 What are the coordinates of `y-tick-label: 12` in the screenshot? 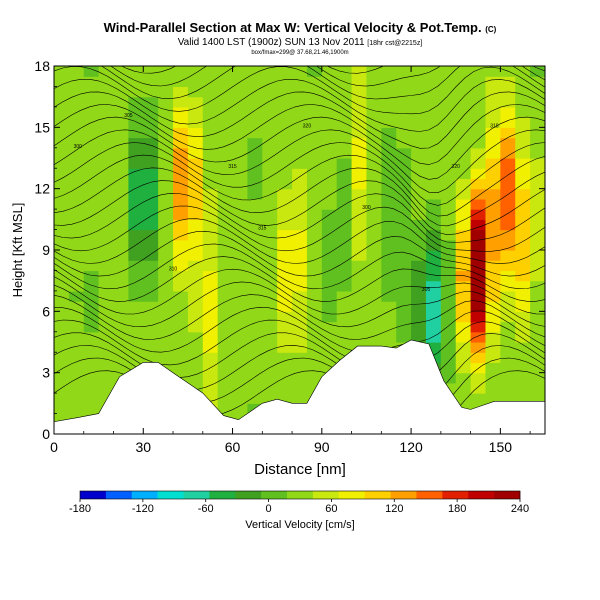 It's located at (42, 189).